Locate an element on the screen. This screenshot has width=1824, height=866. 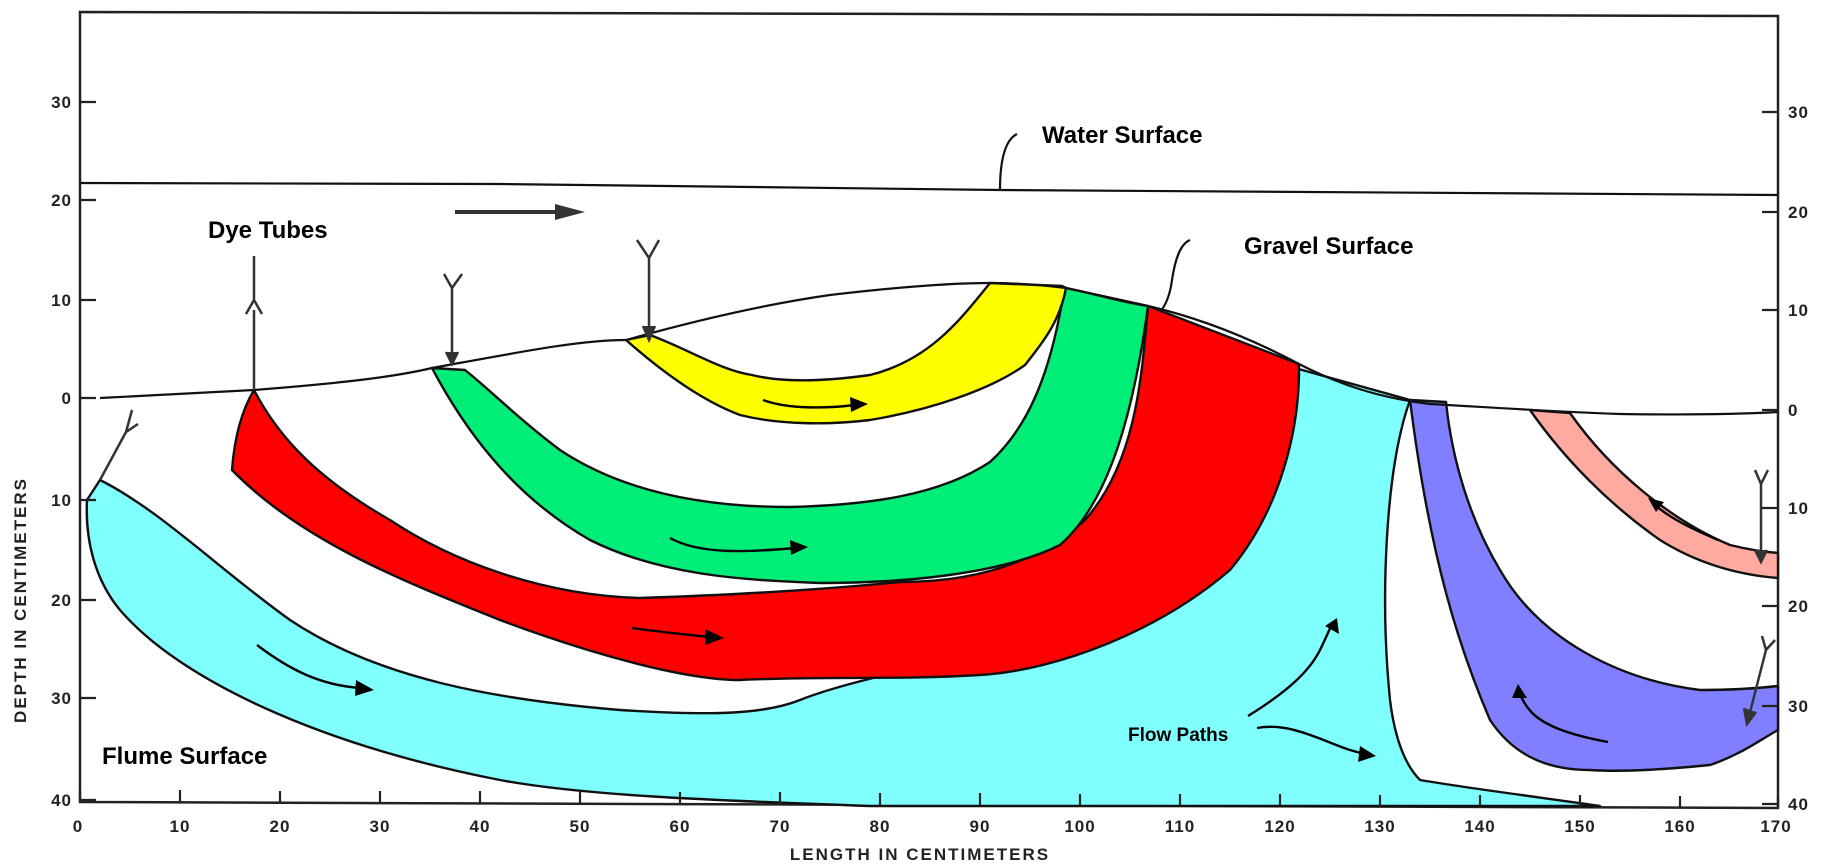
x-tick-label: 0 is located at coordinates (78, 826).